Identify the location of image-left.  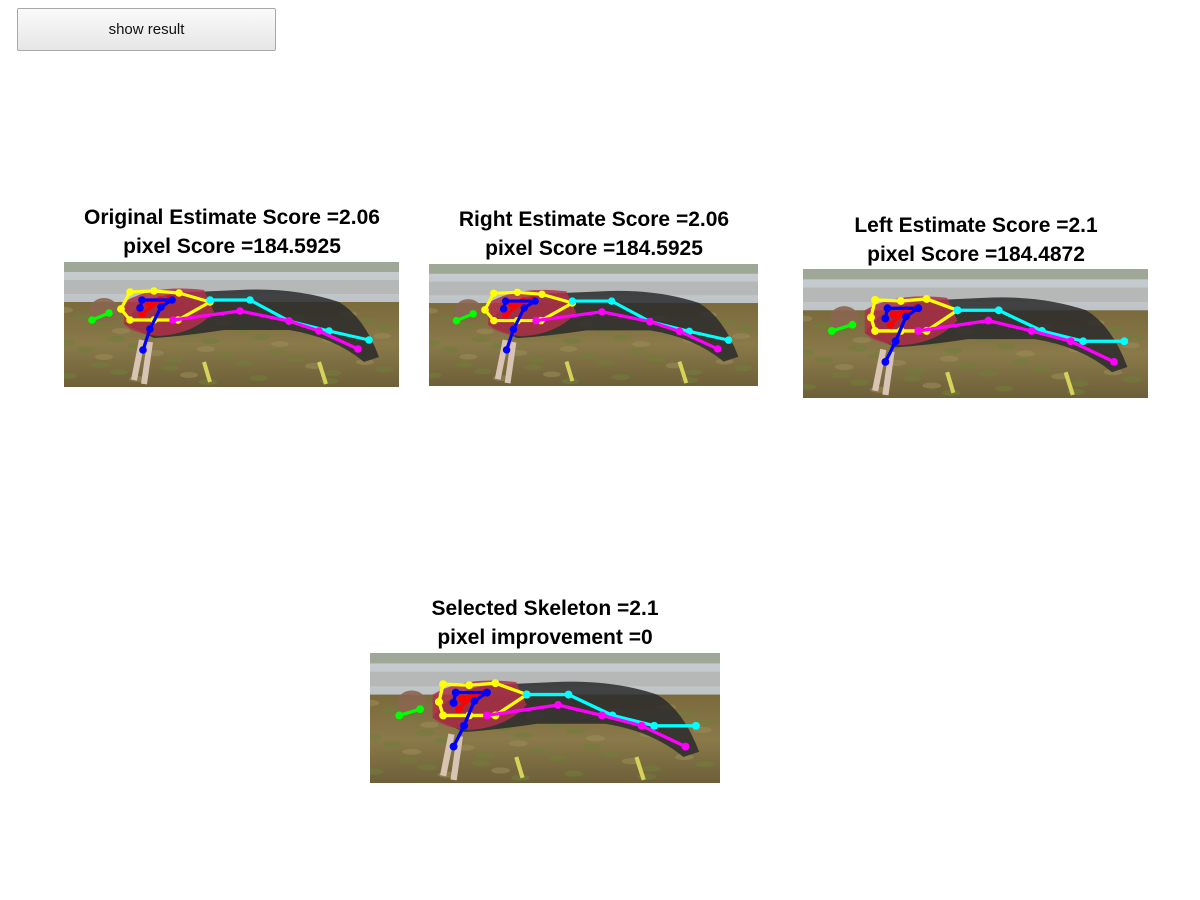
(975, 333).